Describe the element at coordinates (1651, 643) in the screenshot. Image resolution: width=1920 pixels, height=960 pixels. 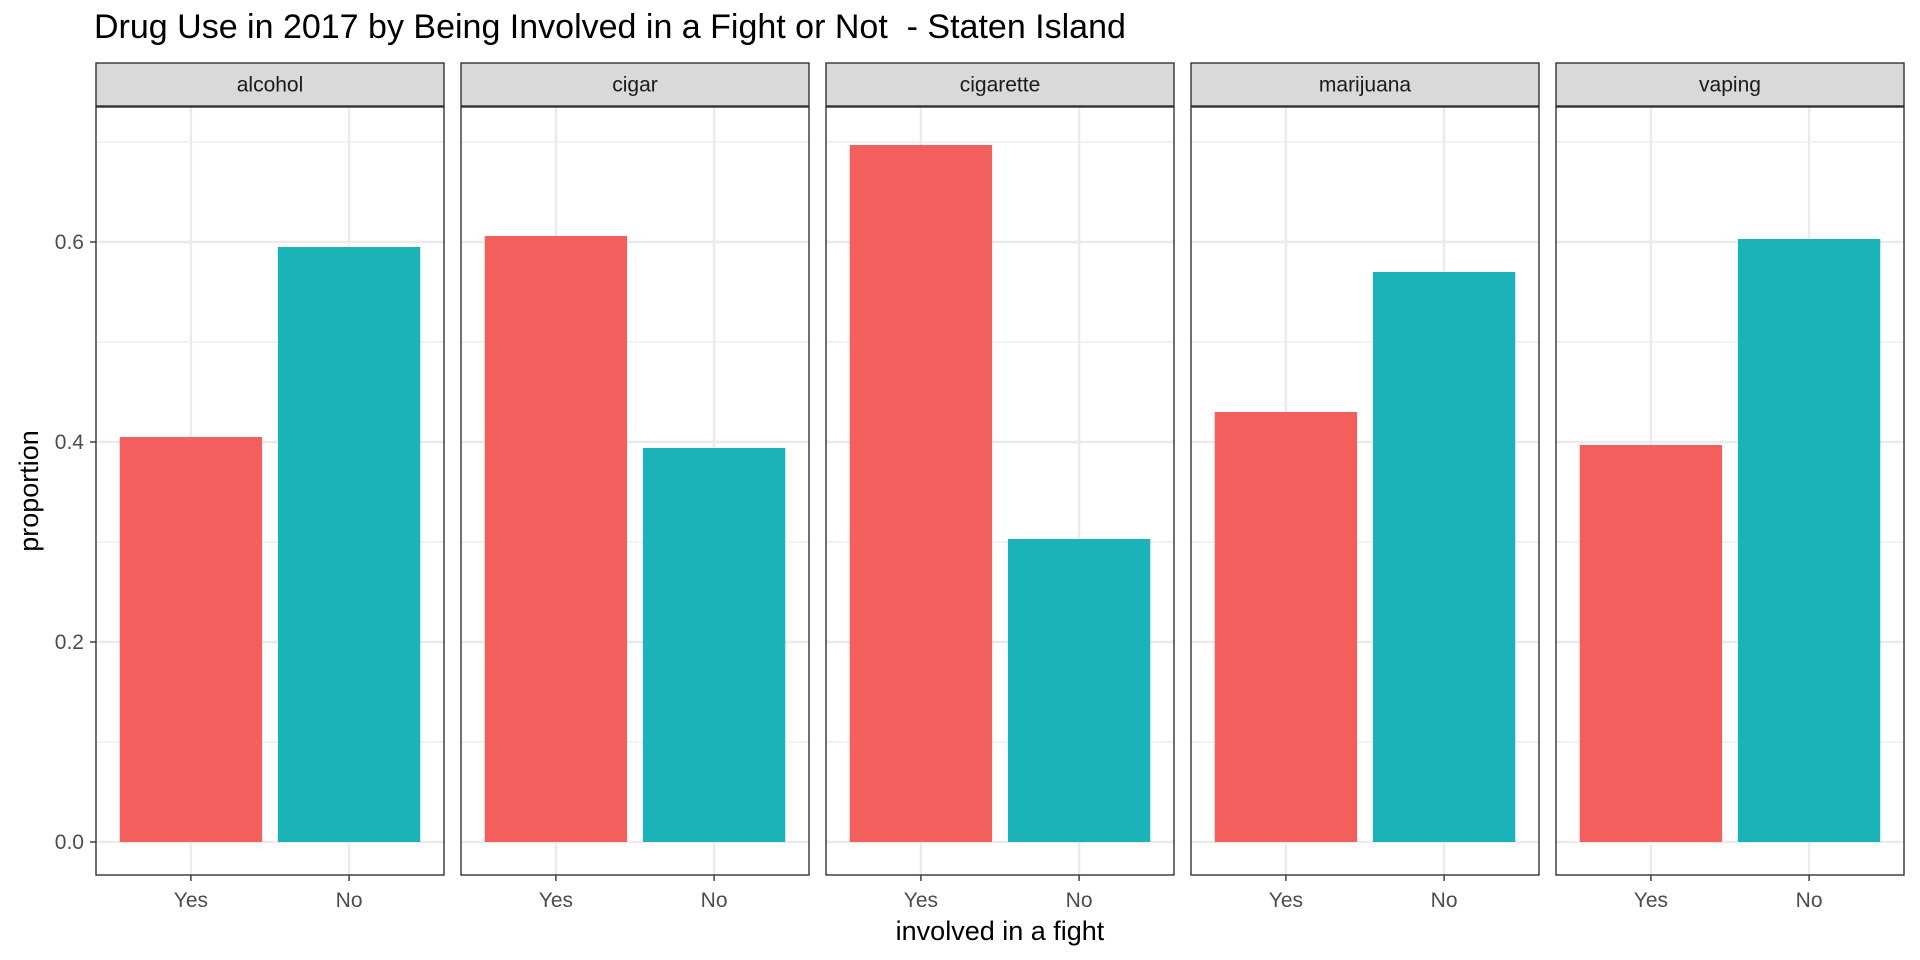
I see `bar-vaping-yes` at that location.